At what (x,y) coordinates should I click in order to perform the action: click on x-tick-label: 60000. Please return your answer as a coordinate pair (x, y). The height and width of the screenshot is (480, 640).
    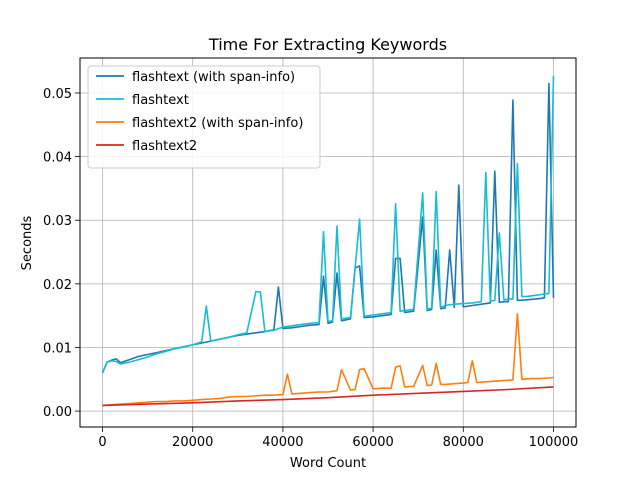
    Looking at the image, I should click on (372, 442).